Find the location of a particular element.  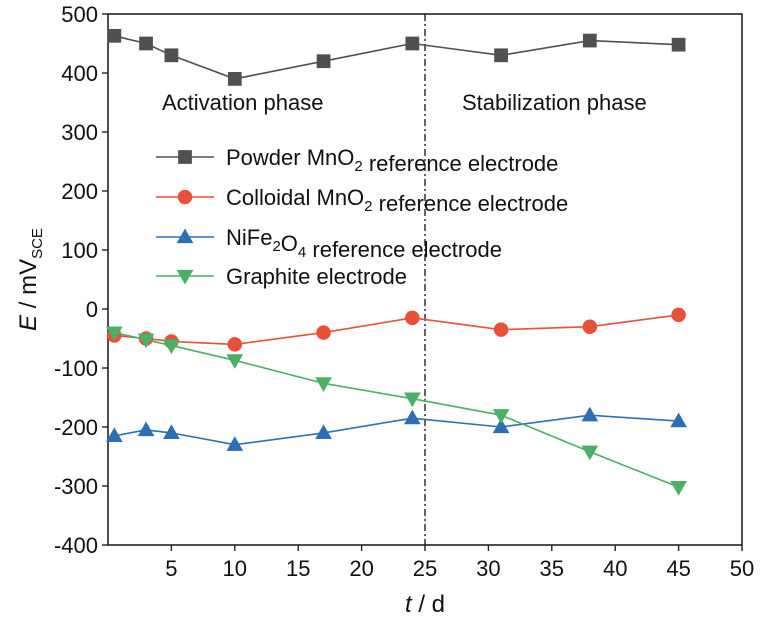

x-tick-label: 30 is located at coordinates (488, 568).